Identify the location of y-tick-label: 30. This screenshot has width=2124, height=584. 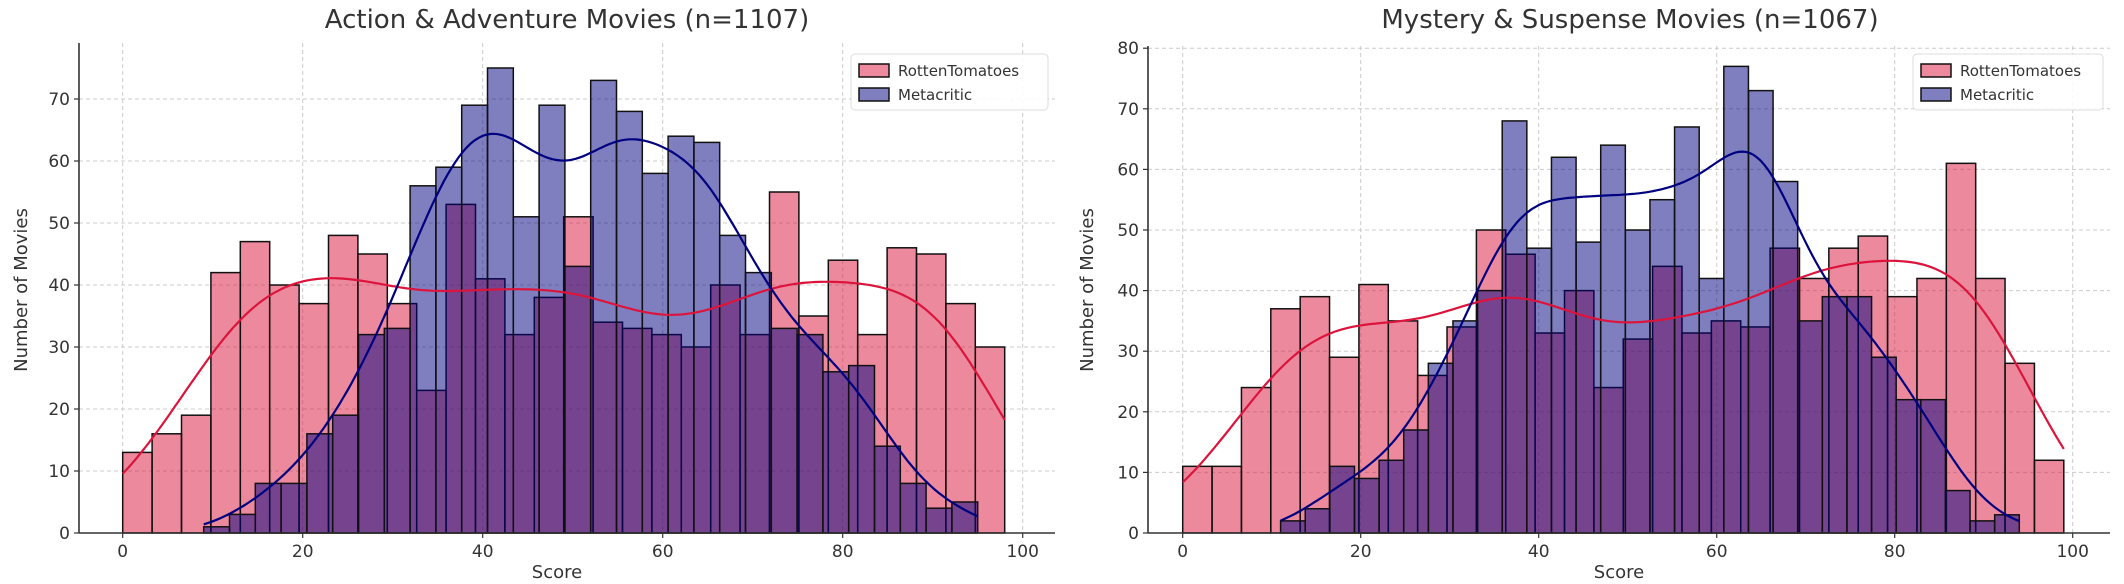
(1128, 352).